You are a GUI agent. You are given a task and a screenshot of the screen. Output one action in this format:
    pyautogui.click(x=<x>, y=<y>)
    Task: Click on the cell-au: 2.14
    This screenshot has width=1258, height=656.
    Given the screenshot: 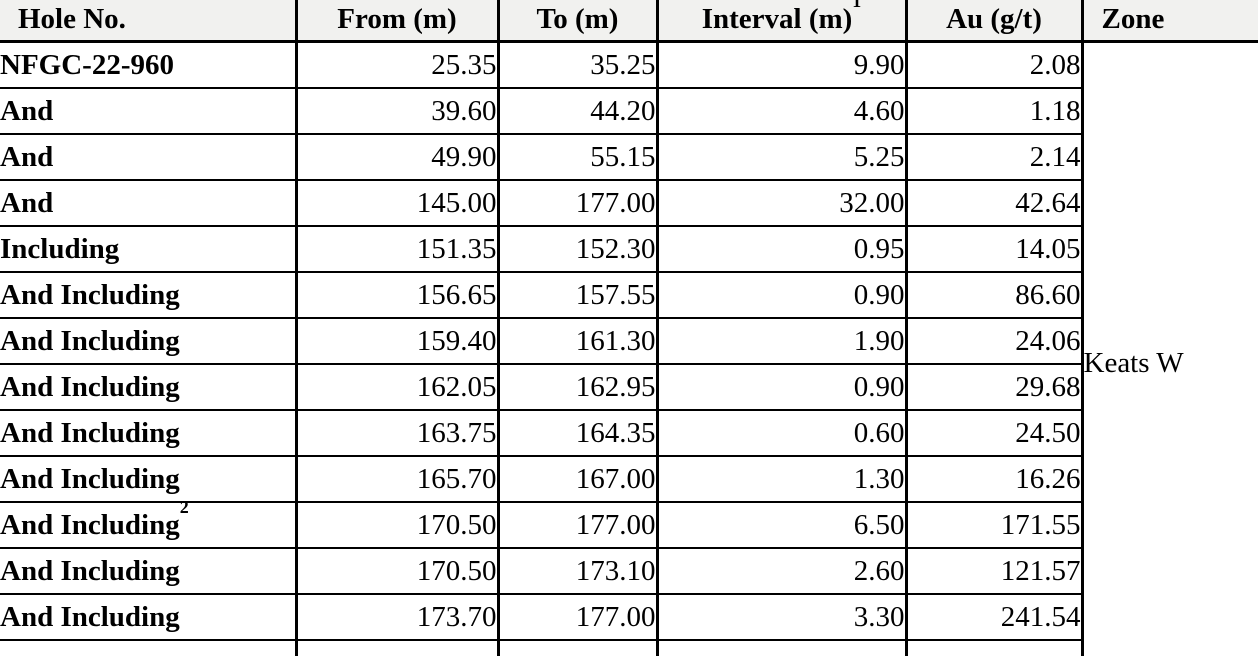 What is the action you would take?
    pyautogui.click(x=994, y=157)
    